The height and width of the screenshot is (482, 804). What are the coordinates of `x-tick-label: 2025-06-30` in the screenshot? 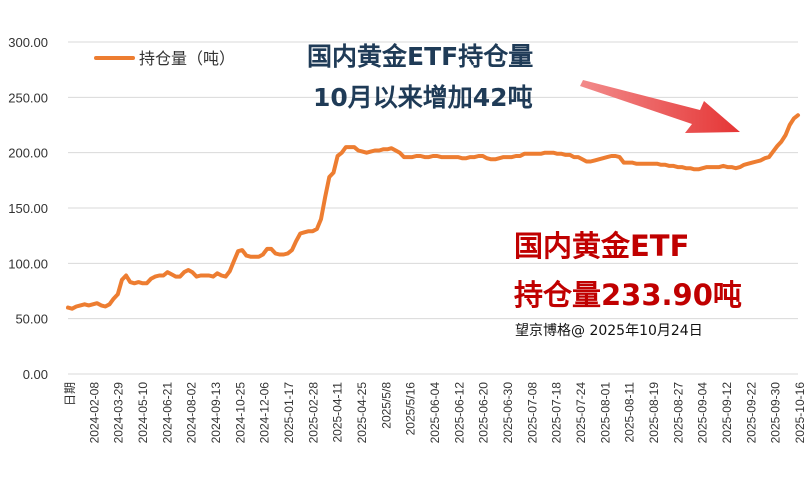 It's located at (508, 413).